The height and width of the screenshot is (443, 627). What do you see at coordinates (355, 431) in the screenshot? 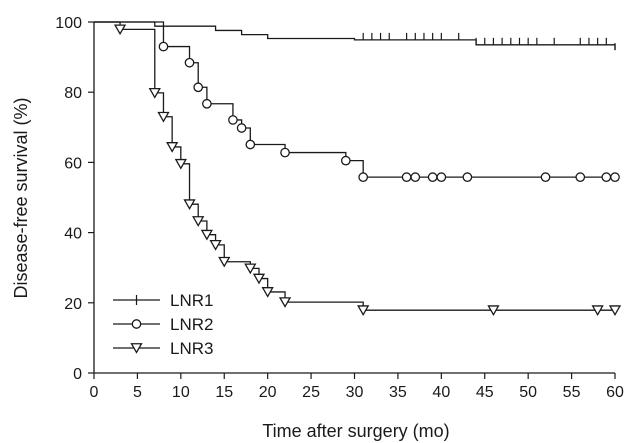
I see `x-axis-title: Time after surgery (mo)` at bounding box center [355, 431].